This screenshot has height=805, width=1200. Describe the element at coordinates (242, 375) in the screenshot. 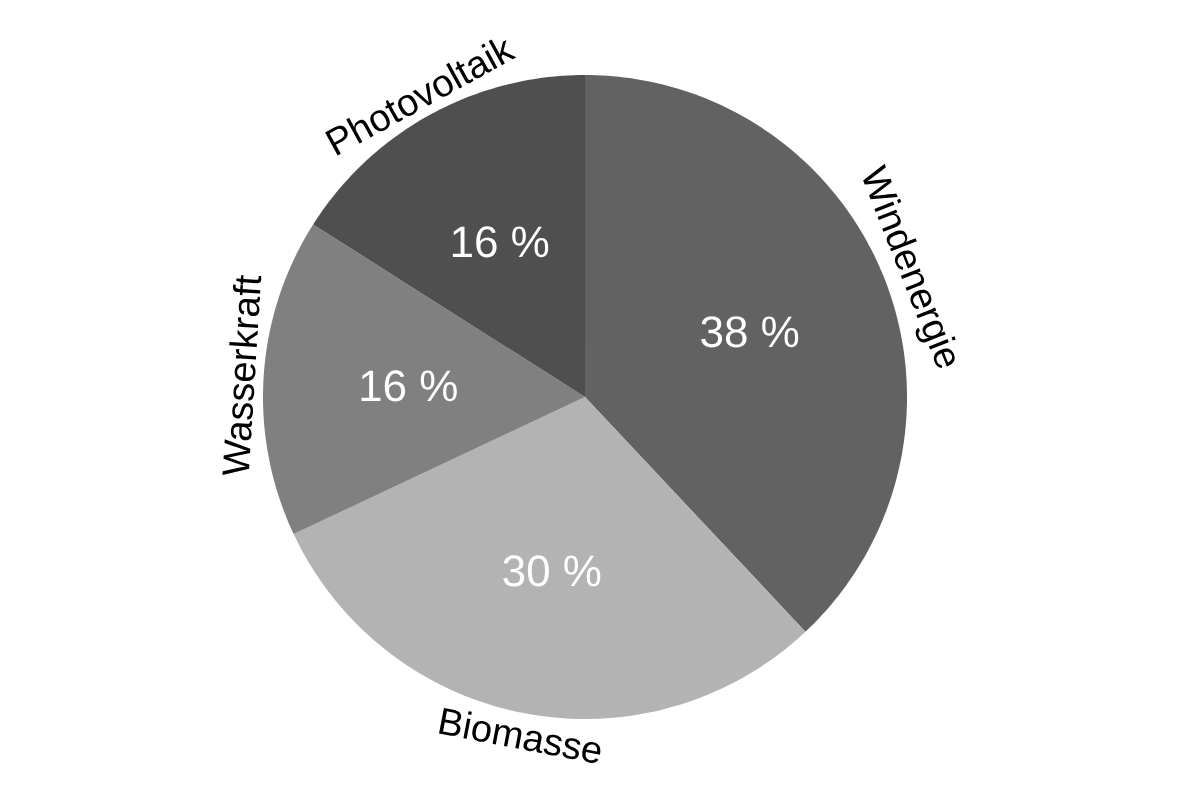

I see `slice-label: Wasserkraft` at that location.